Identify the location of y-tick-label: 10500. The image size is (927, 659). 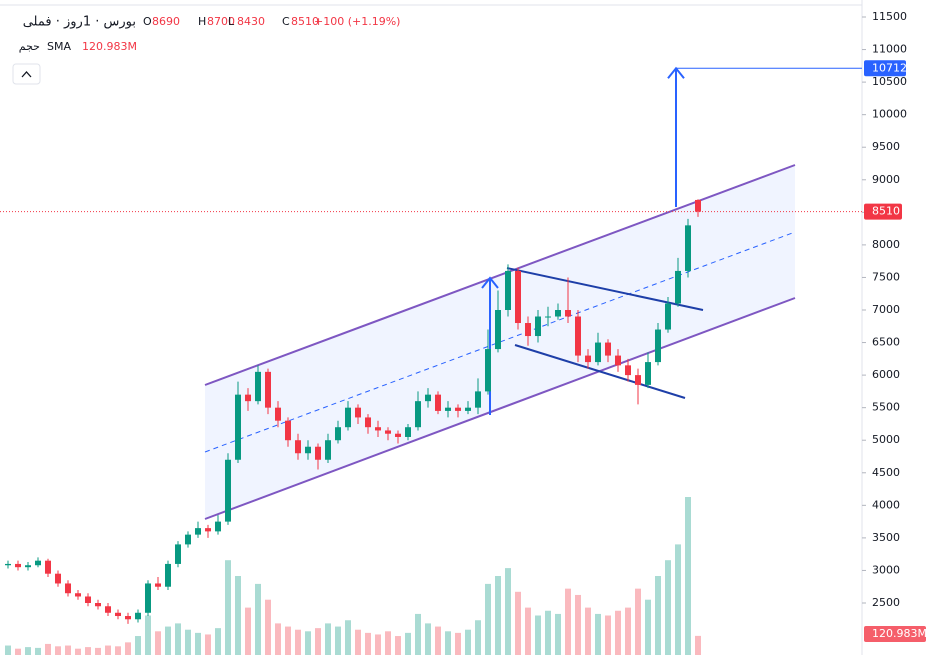
(889, 81).